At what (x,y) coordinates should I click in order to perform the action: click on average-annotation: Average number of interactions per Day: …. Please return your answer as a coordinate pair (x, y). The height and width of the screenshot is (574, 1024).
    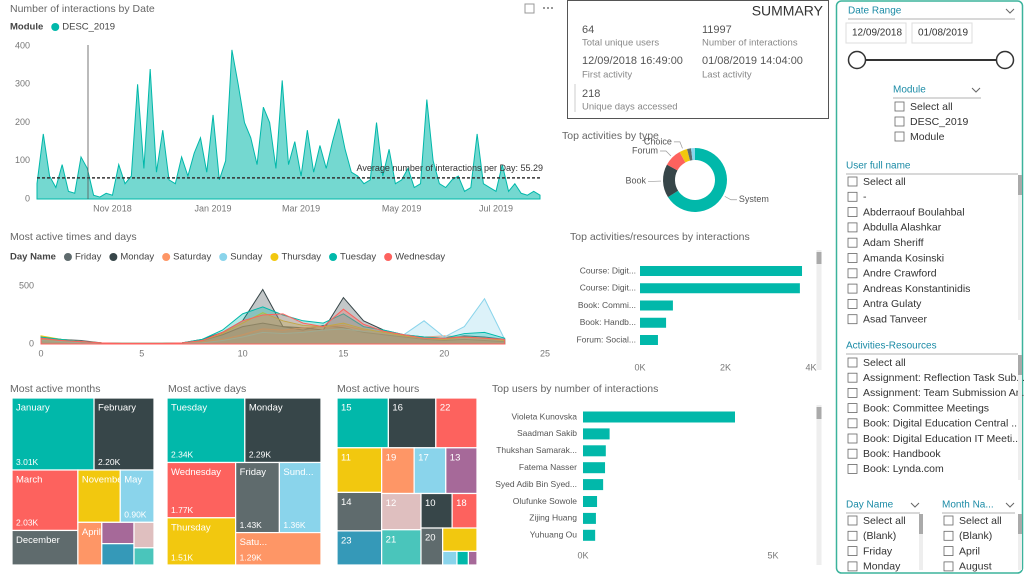
    Looking at the image, I should click on (450, 168).